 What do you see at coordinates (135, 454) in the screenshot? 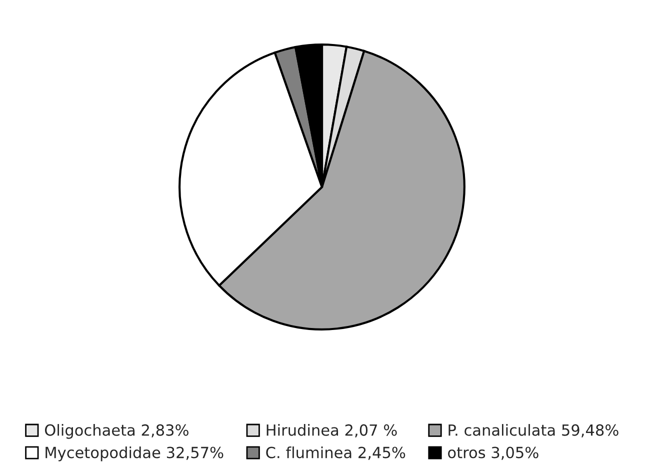
I see `legend-label: Mycetopodidae 32,57%` at bounding box center [135, 454].